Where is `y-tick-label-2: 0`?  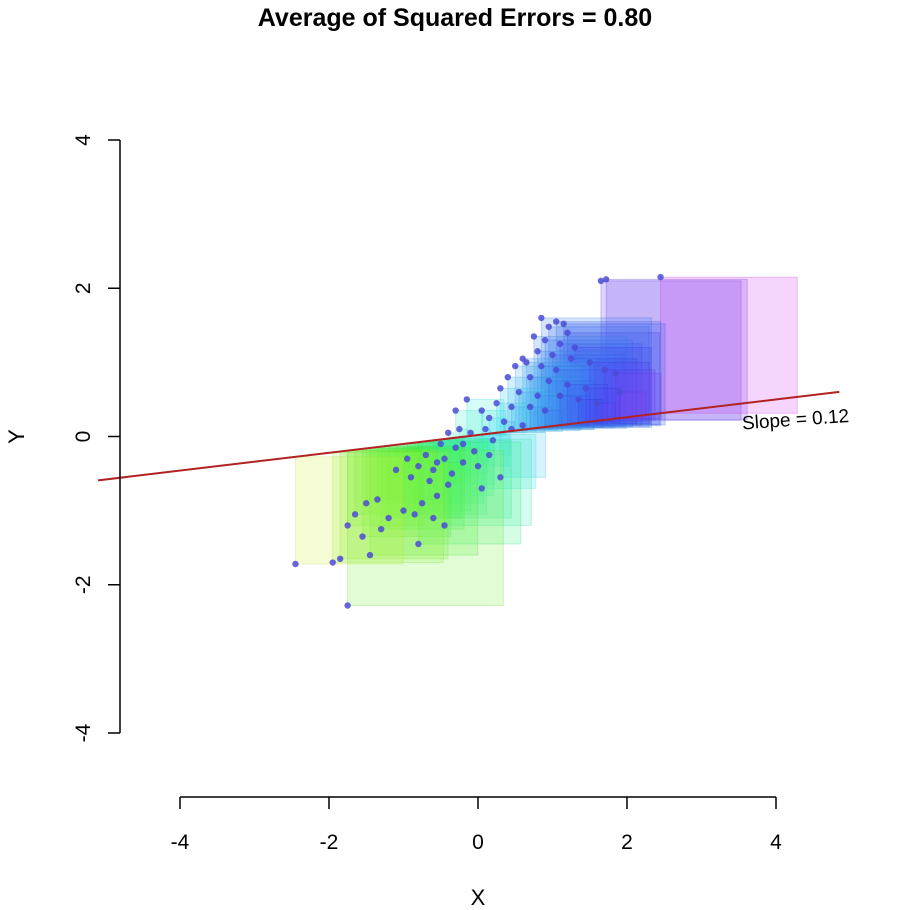
y-tick-label-2: 0 is located at coordinates (83, 437).